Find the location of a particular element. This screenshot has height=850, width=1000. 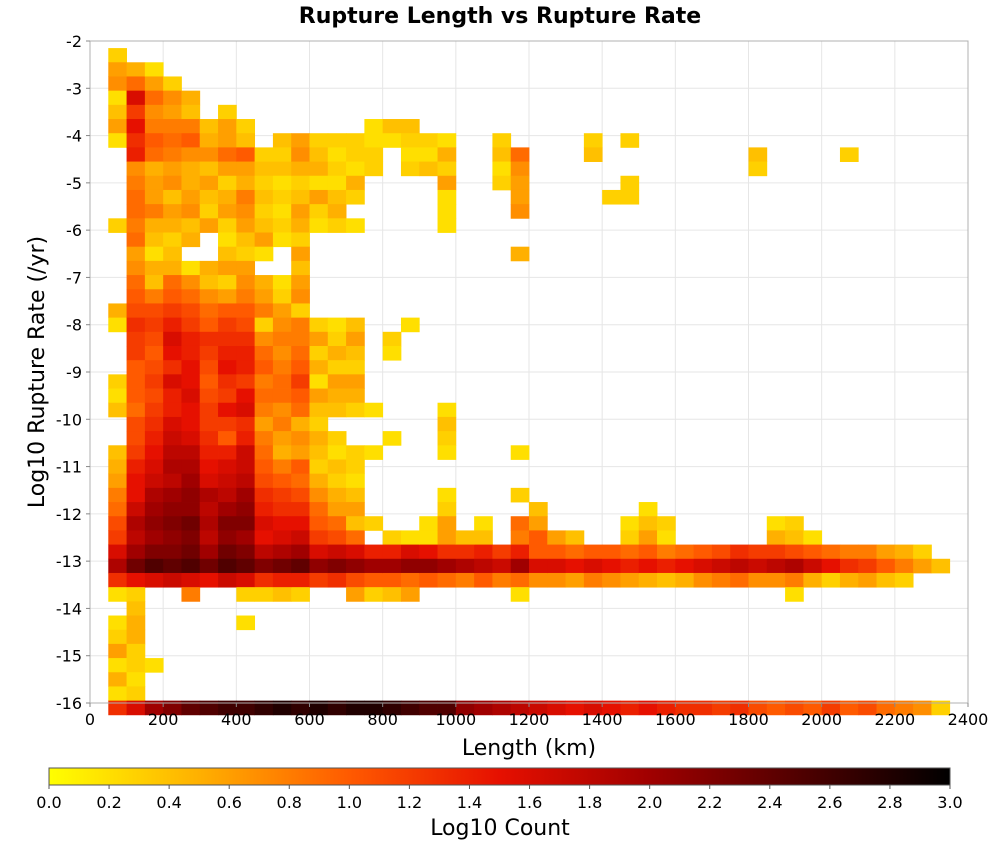

colorbar-label: Log10 Count is located at coordinates (500, 828).